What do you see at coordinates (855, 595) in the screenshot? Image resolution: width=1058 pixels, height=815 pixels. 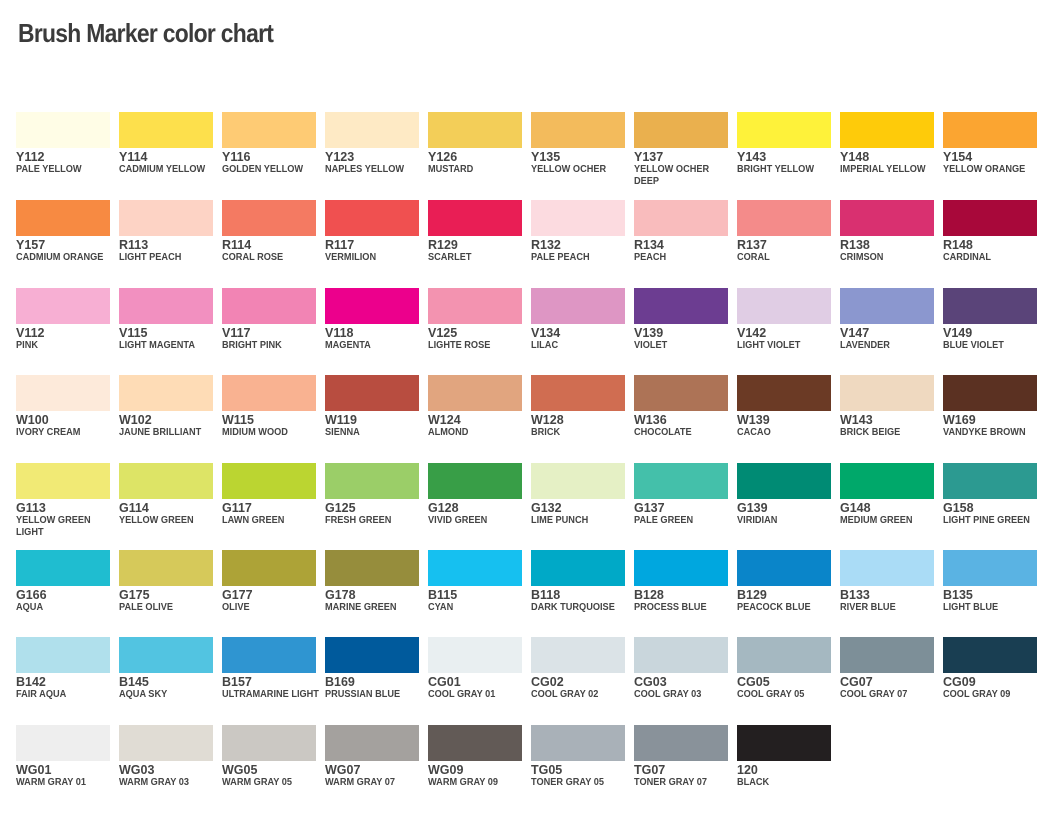 I see `color-code: B133` at bounding box center [855, 595].